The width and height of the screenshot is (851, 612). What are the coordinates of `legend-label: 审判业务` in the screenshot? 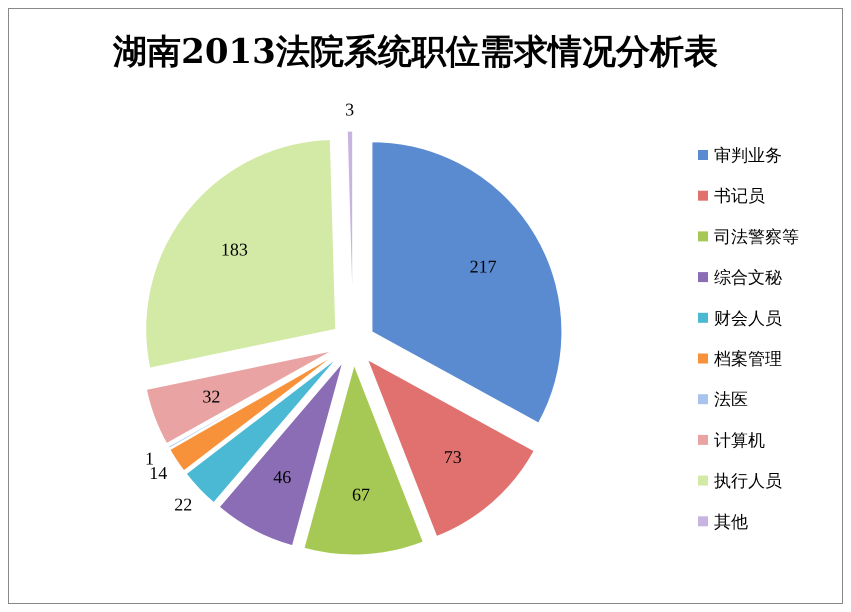 It's located at (748, 156).